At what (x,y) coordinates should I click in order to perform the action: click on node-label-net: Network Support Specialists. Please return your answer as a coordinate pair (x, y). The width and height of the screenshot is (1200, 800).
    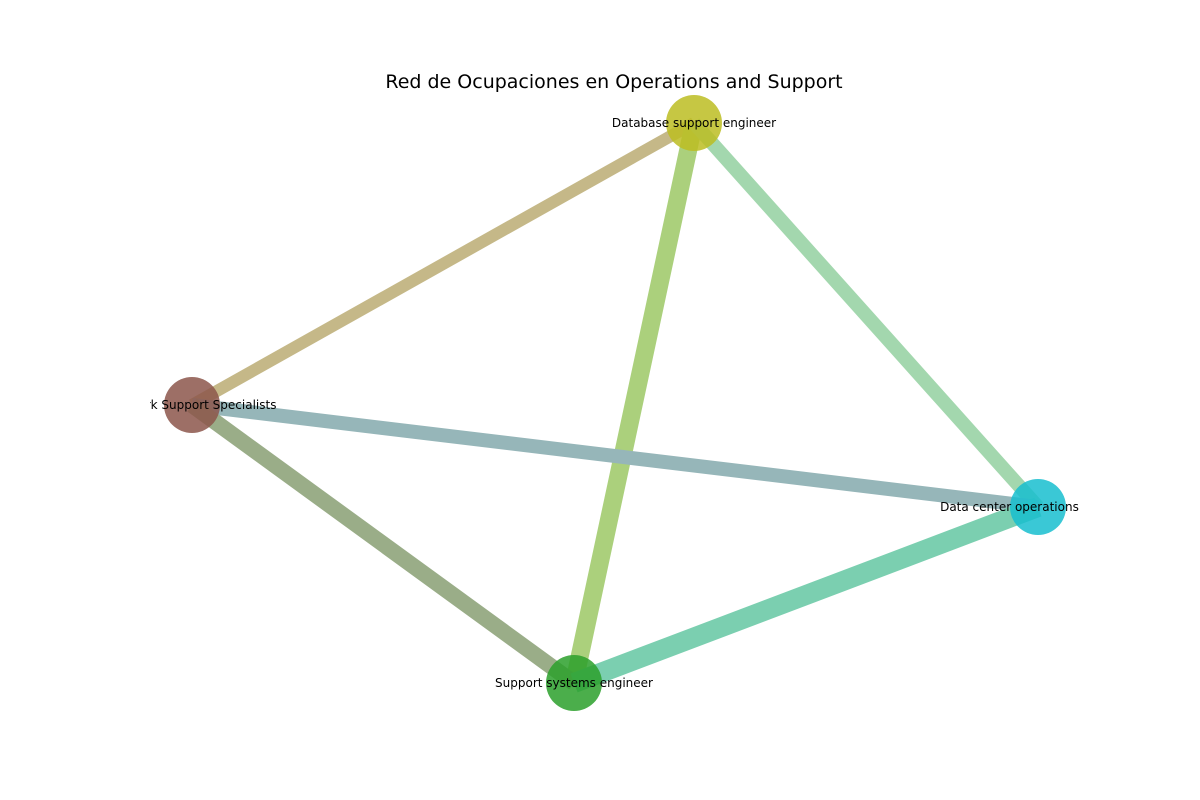
    Looking at the image, I should click on (192, 405).